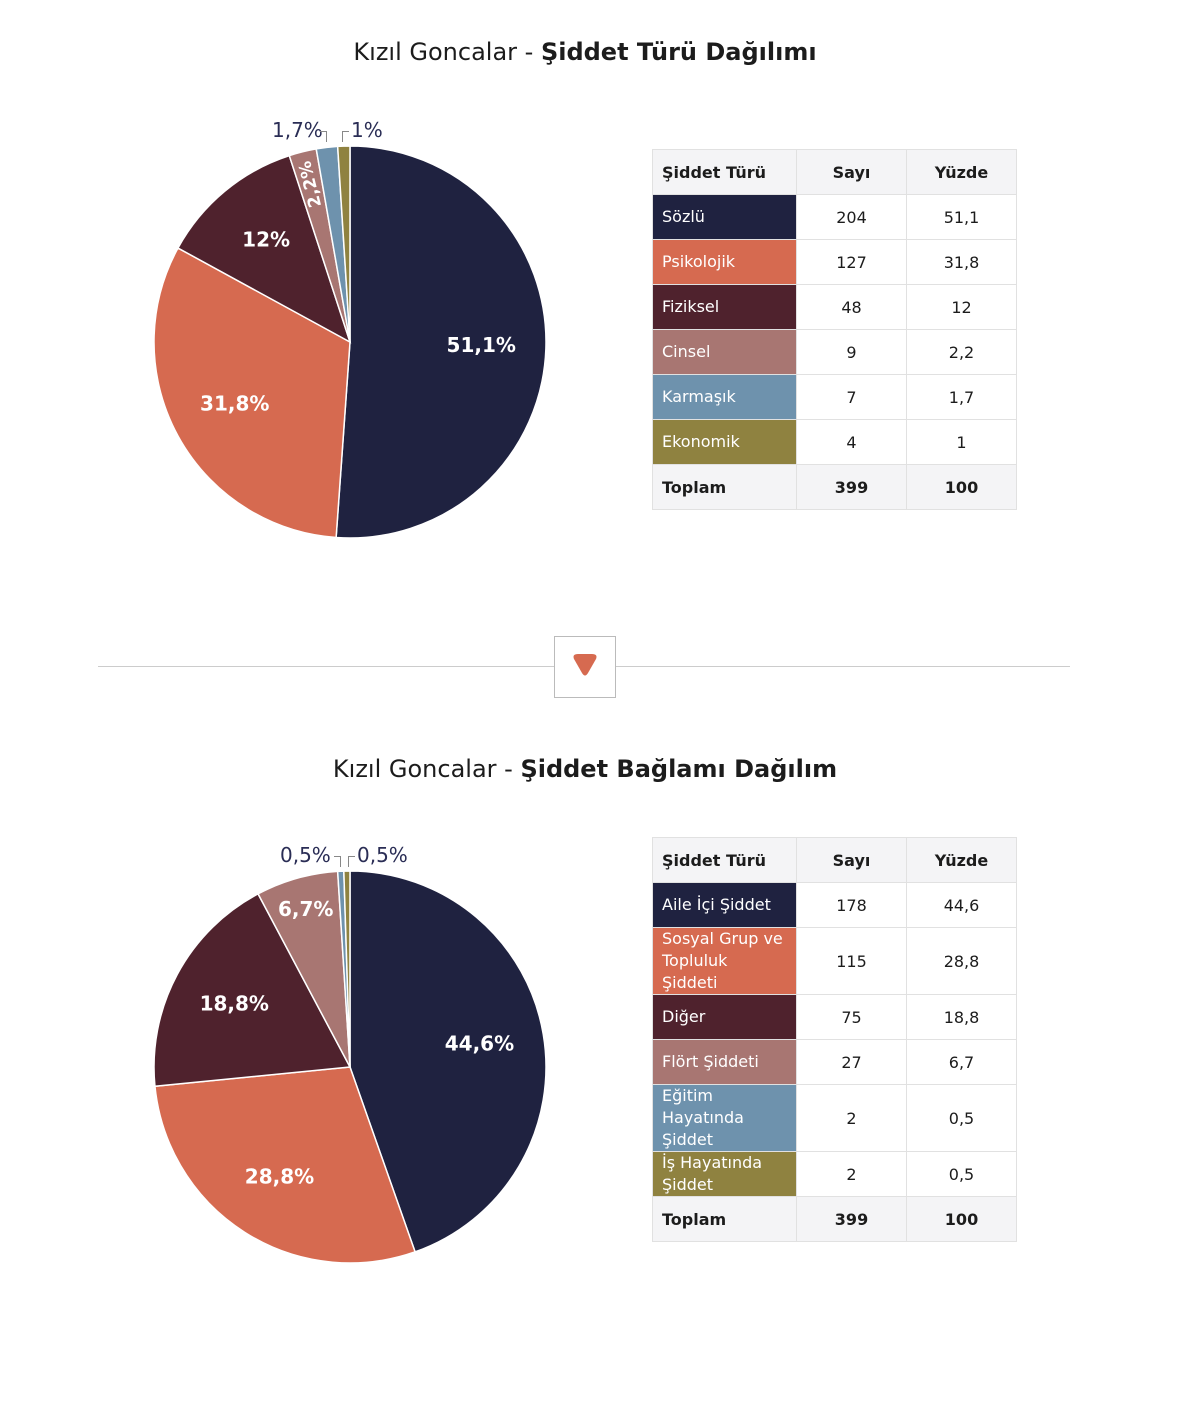  What do you see at coordinates (961, 905) in the screenshot?
I see `percent-cell: 44,6` at bounding box center [961, 905].